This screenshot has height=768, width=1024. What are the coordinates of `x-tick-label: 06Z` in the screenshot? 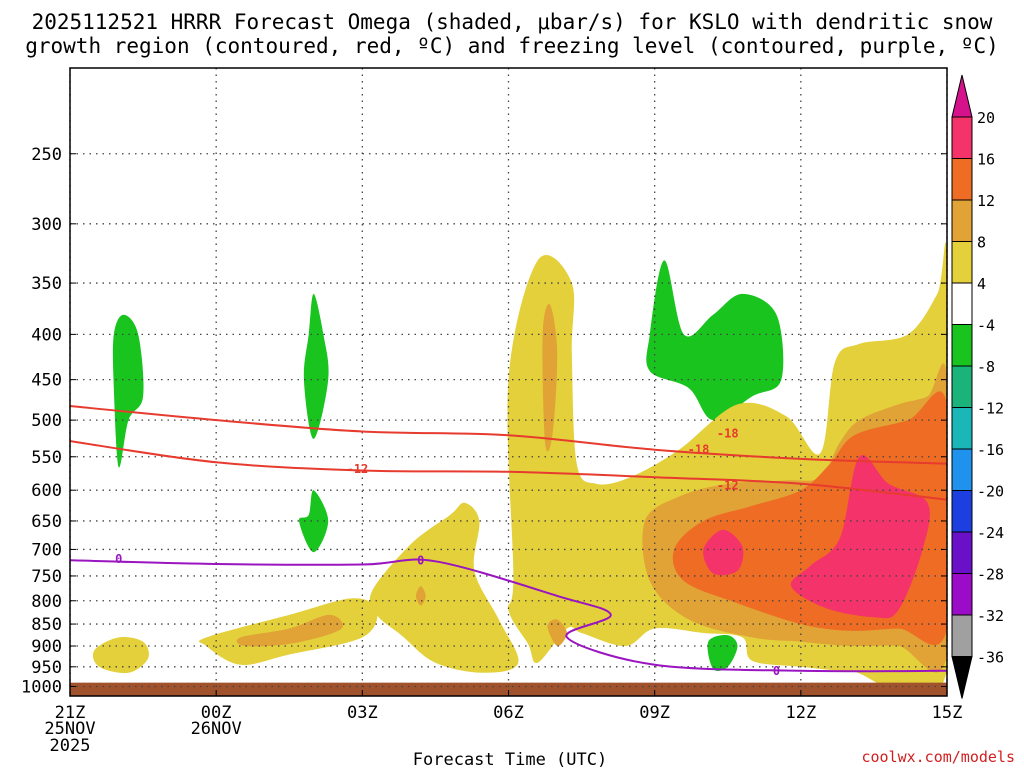 It's located at (508, 713).